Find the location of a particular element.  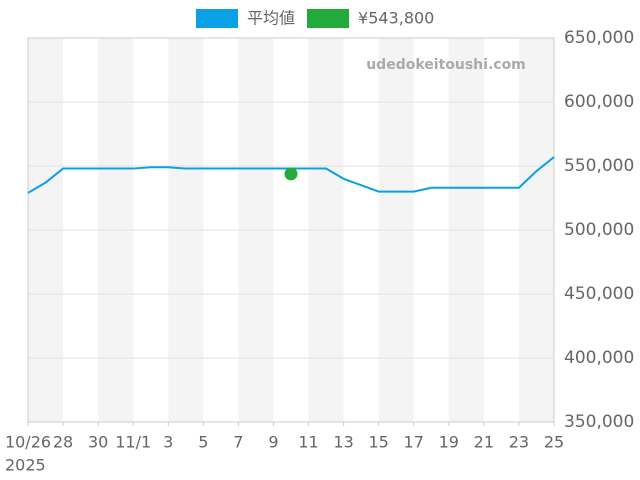

x-tick-label: 17 is located at coordinates (414, 442).